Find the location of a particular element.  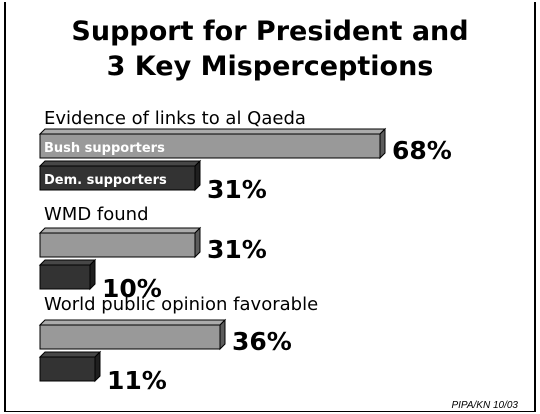

category-label: Evidence of links to al Qaeda is located at coordinates (175, 118).